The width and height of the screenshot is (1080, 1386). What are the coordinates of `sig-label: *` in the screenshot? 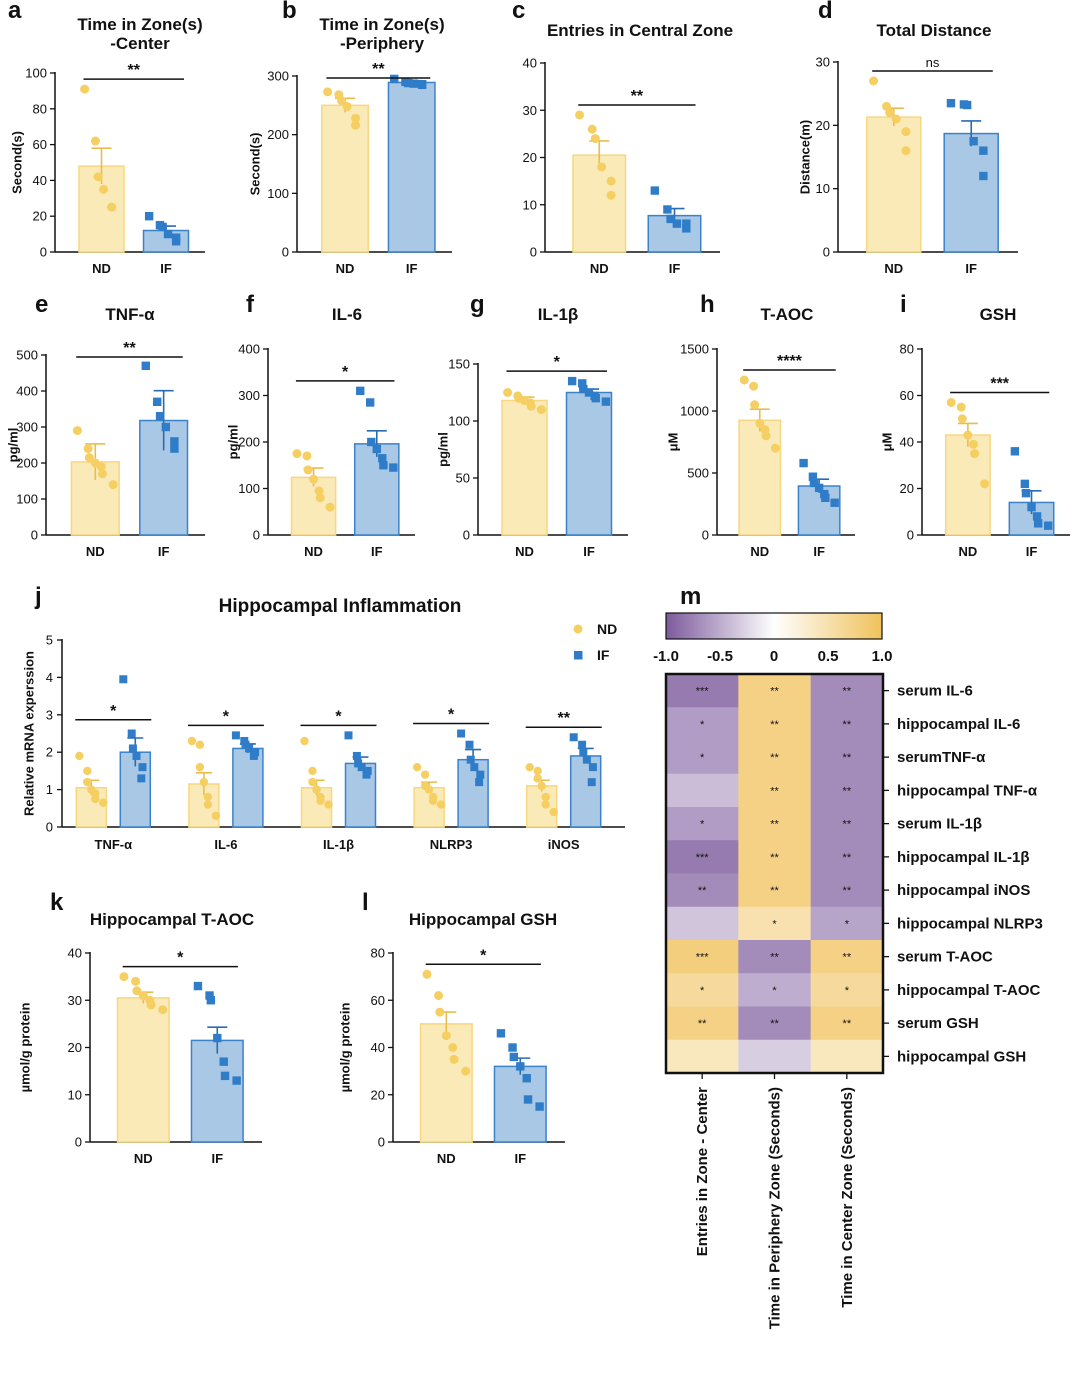 It's located at (451, 715).